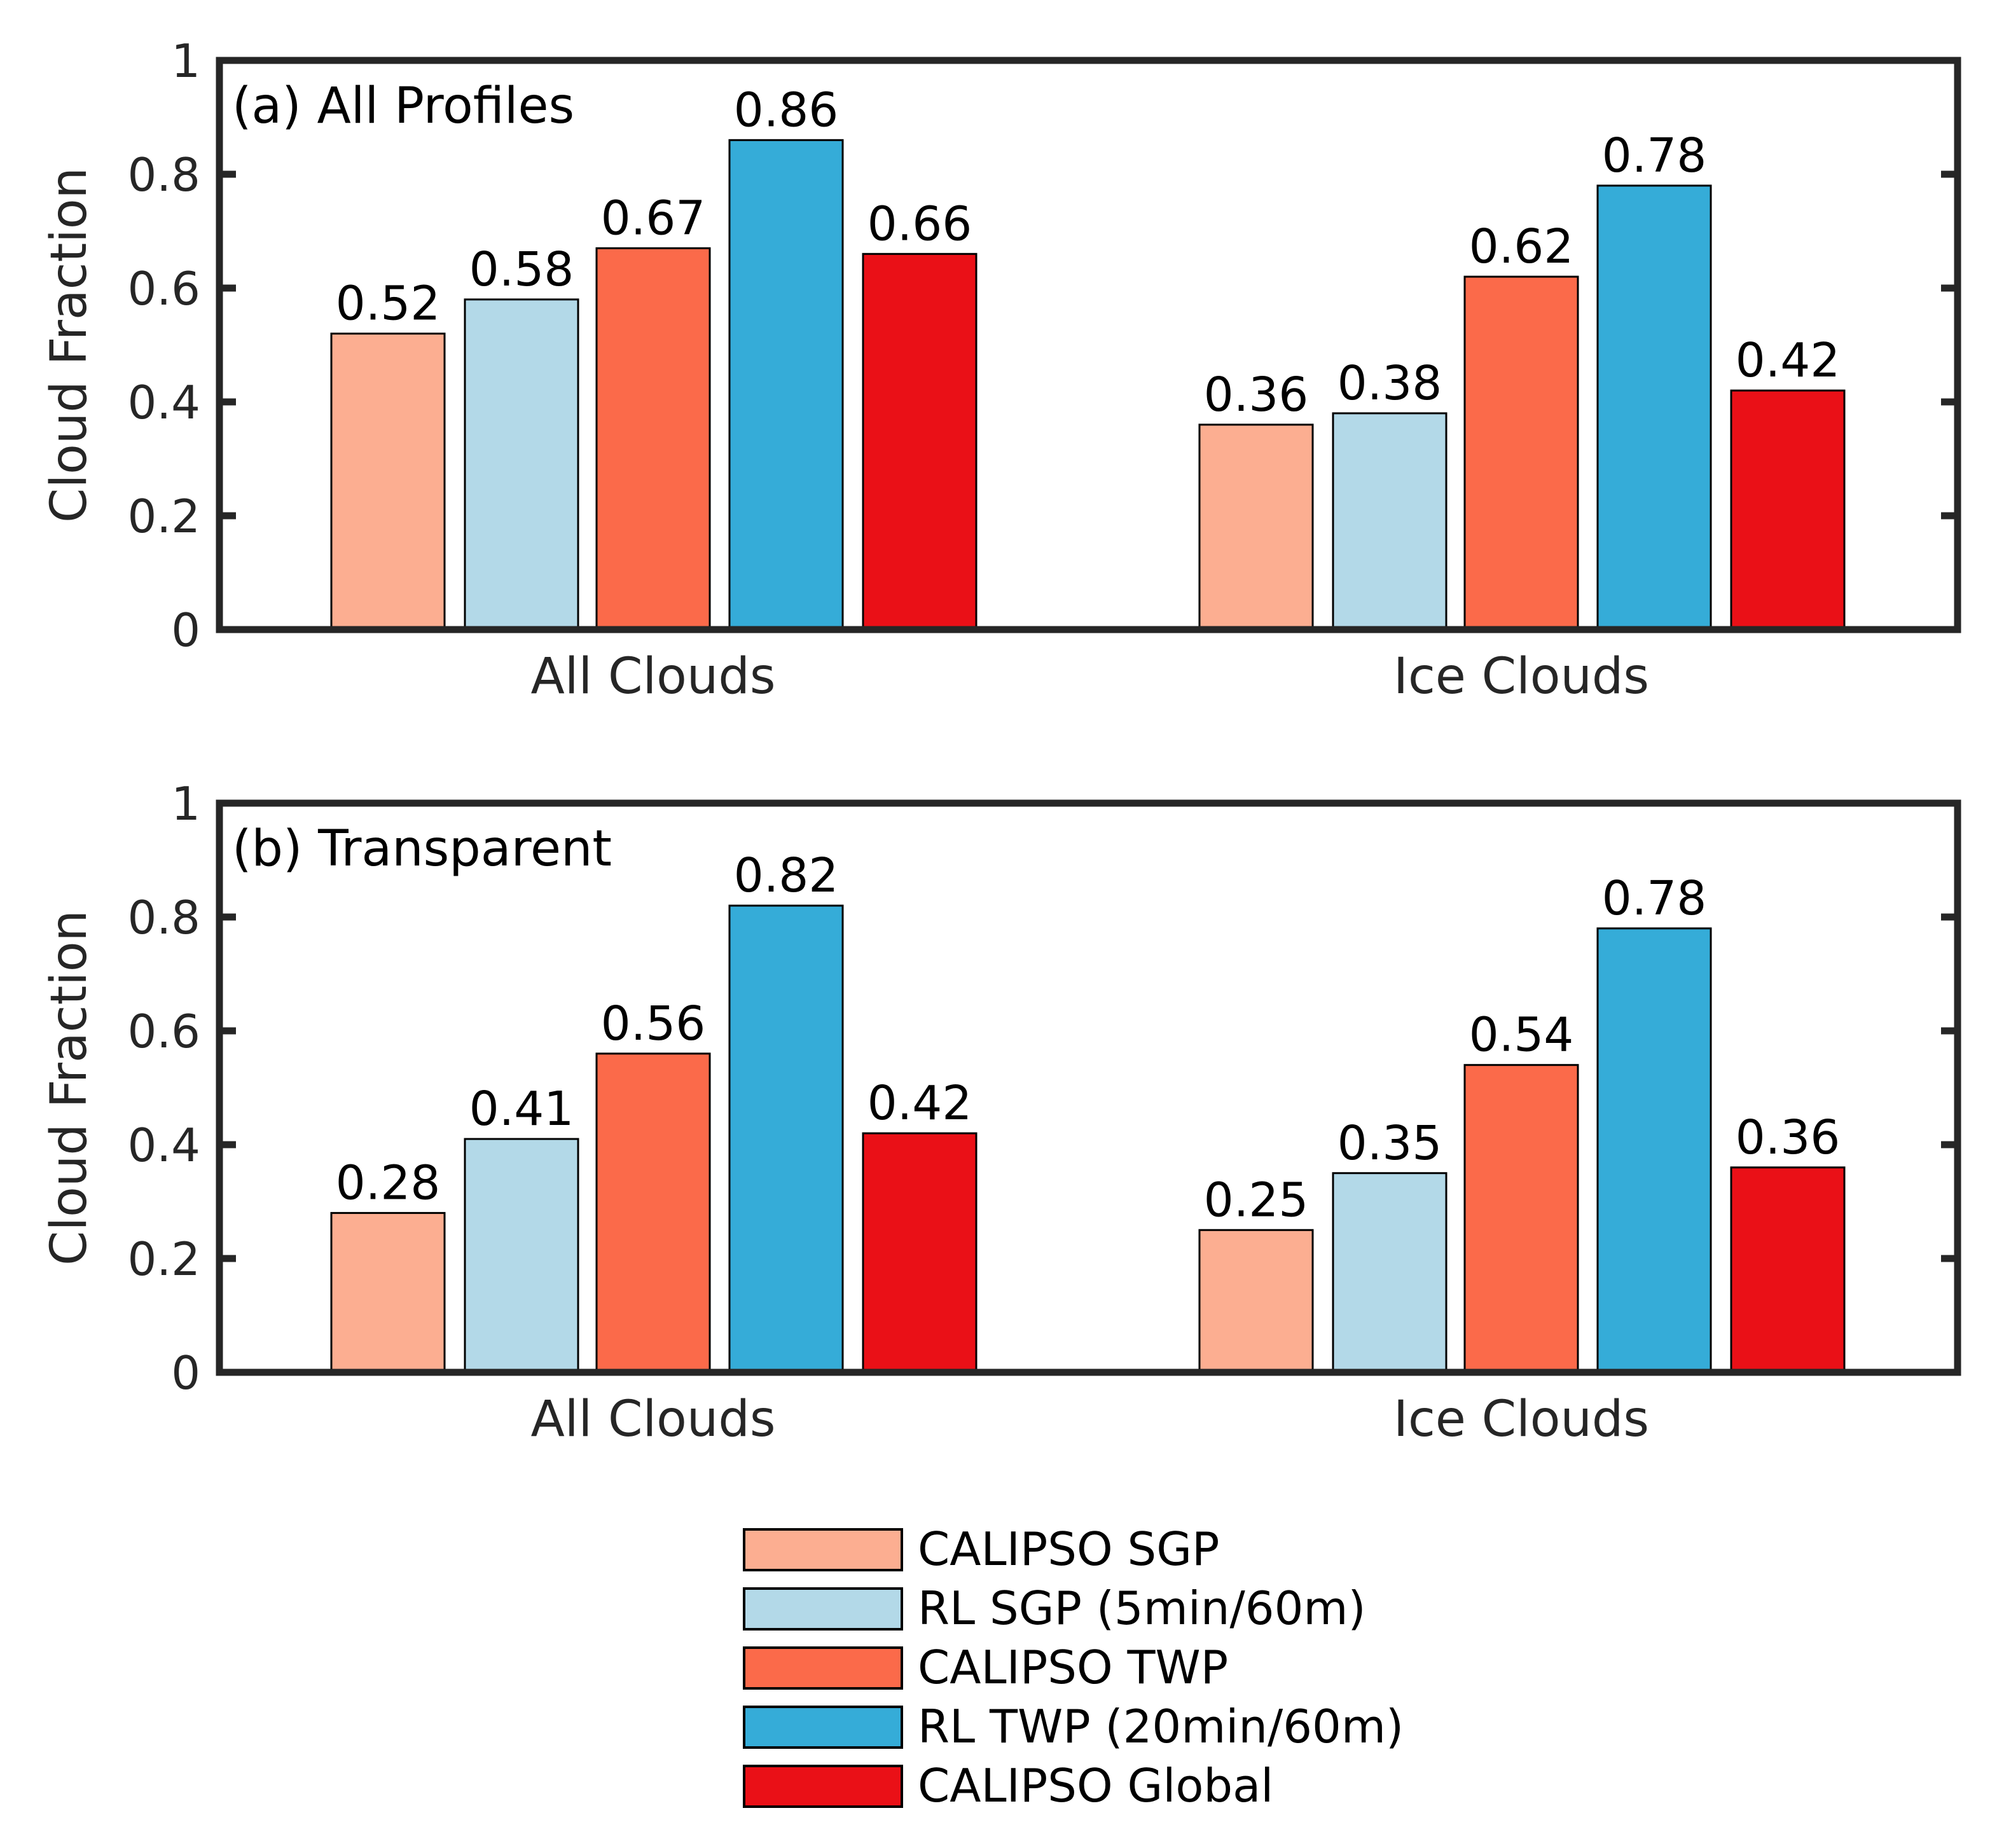 This screenshot has width=2004, height=1848. I want to click on value-label: 0.35, so click(1389, 1143).